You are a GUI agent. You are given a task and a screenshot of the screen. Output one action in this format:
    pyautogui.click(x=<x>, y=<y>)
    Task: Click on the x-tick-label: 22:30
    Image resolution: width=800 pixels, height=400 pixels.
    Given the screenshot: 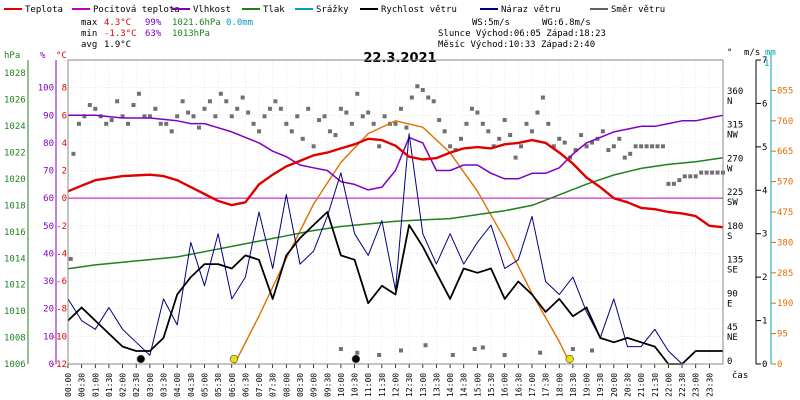 What is the action you would take?
    pyautogui.click(x=682, y=385)
    